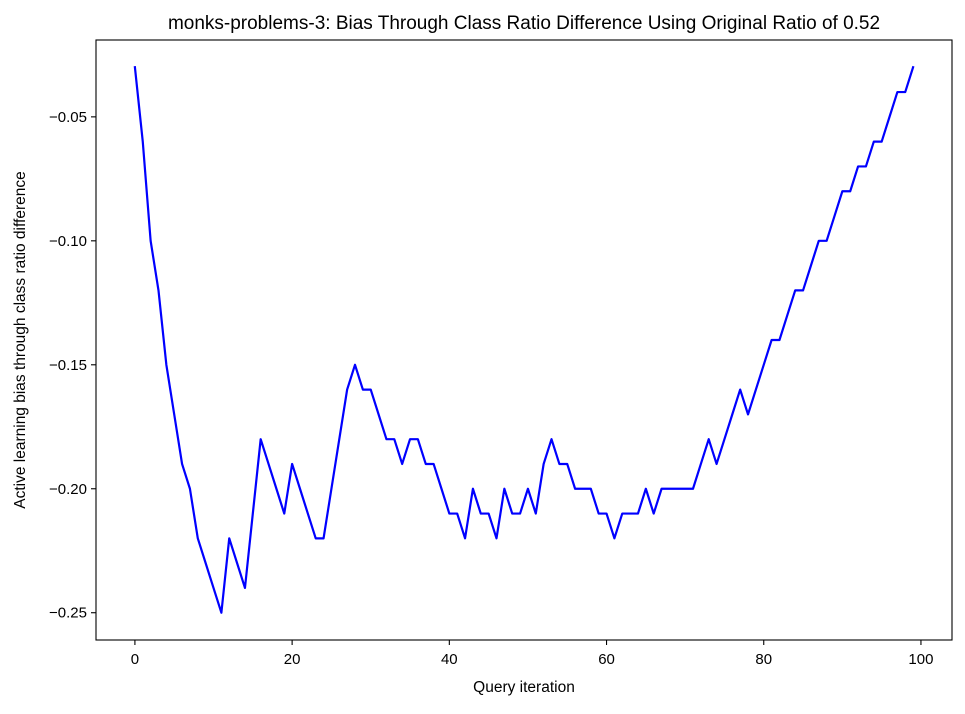 The image size is (965, 714). Describe the element at coordinates (524, 687) in the screenshot. I see `x-axis-label: Query iteration` at that location.